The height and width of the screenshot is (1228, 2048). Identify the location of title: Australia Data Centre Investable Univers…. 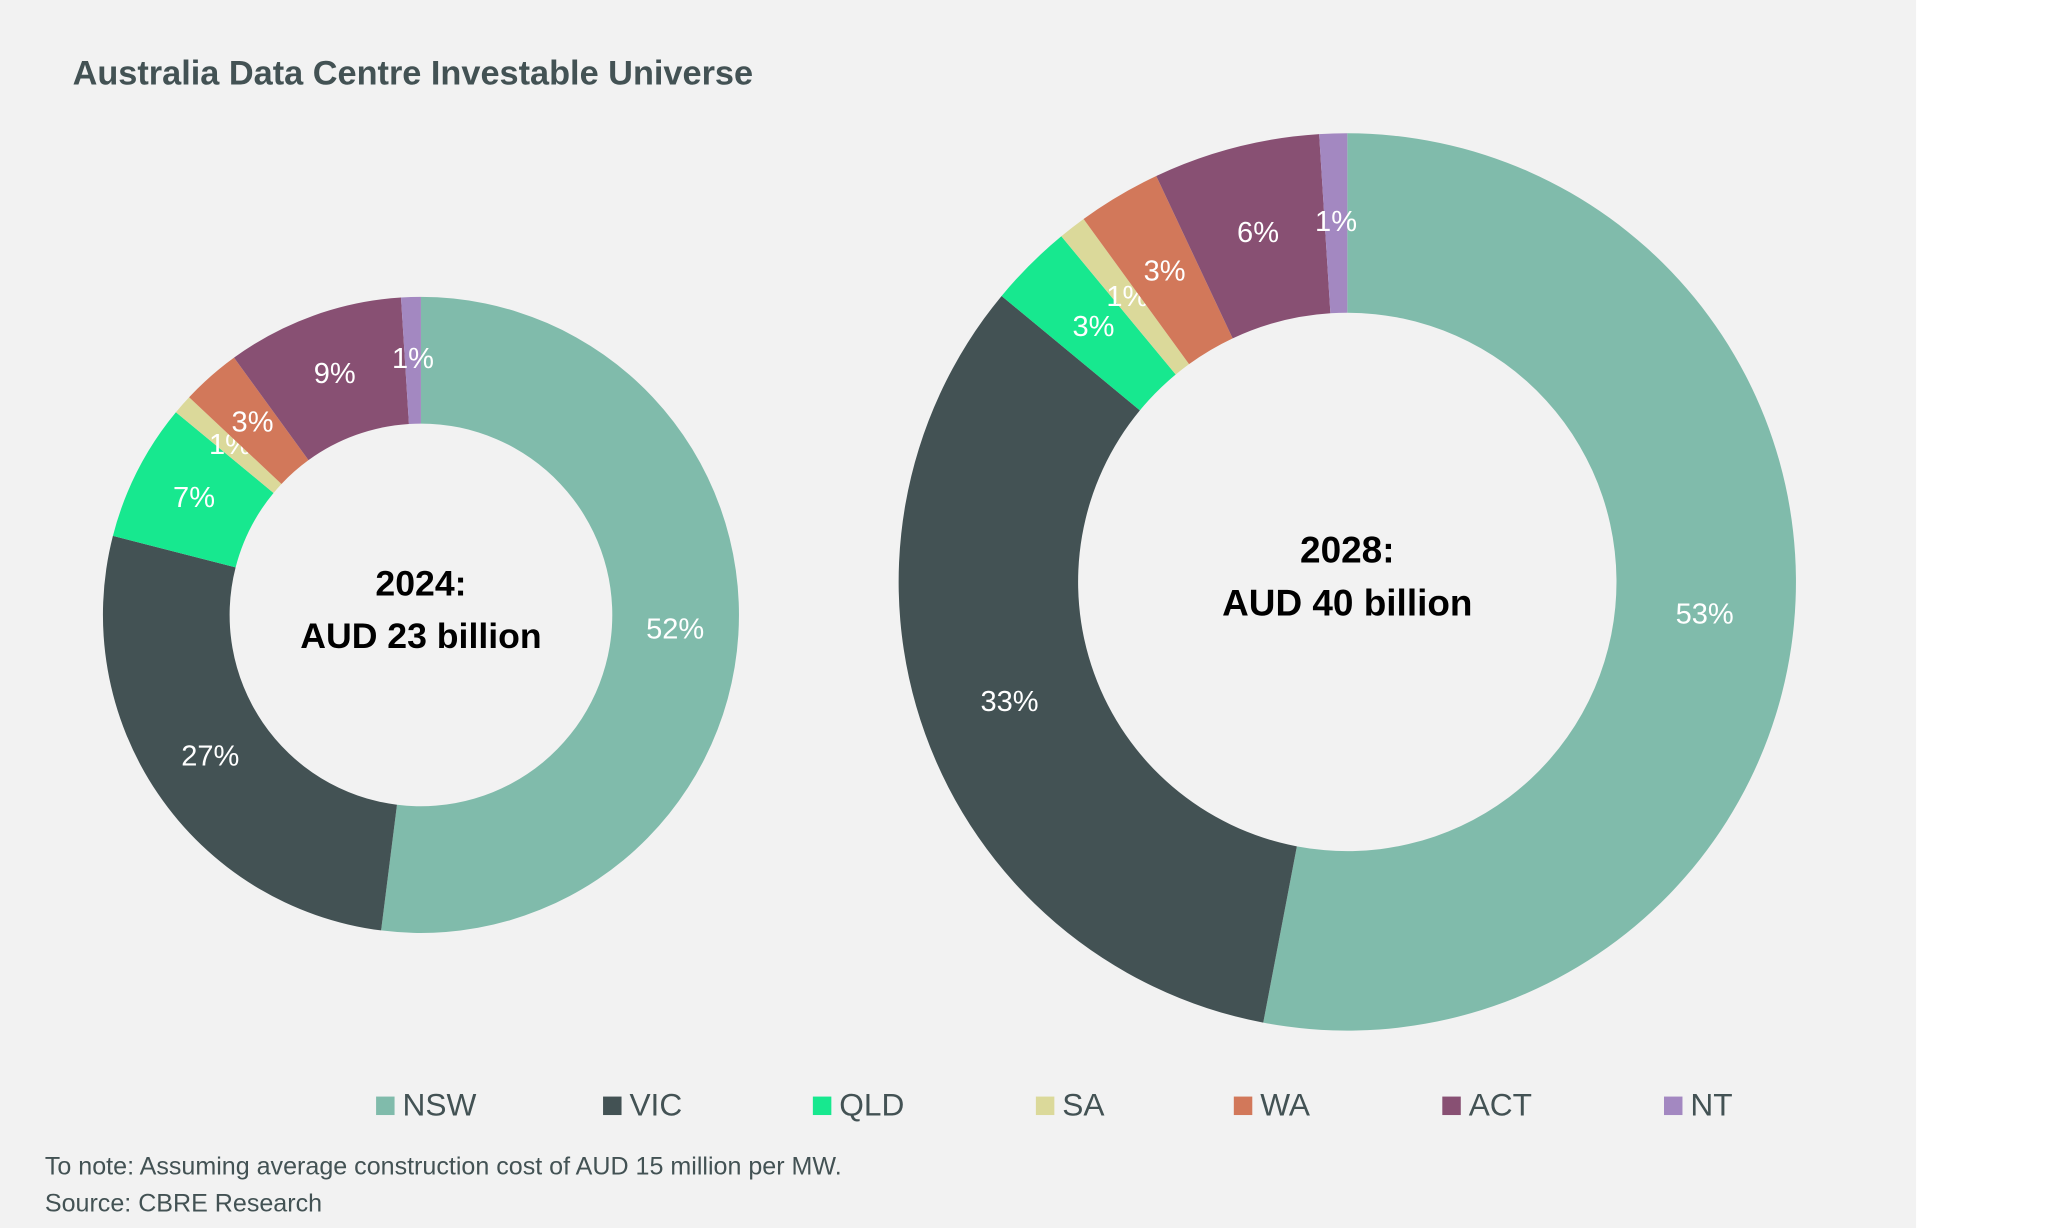
(413, 73).